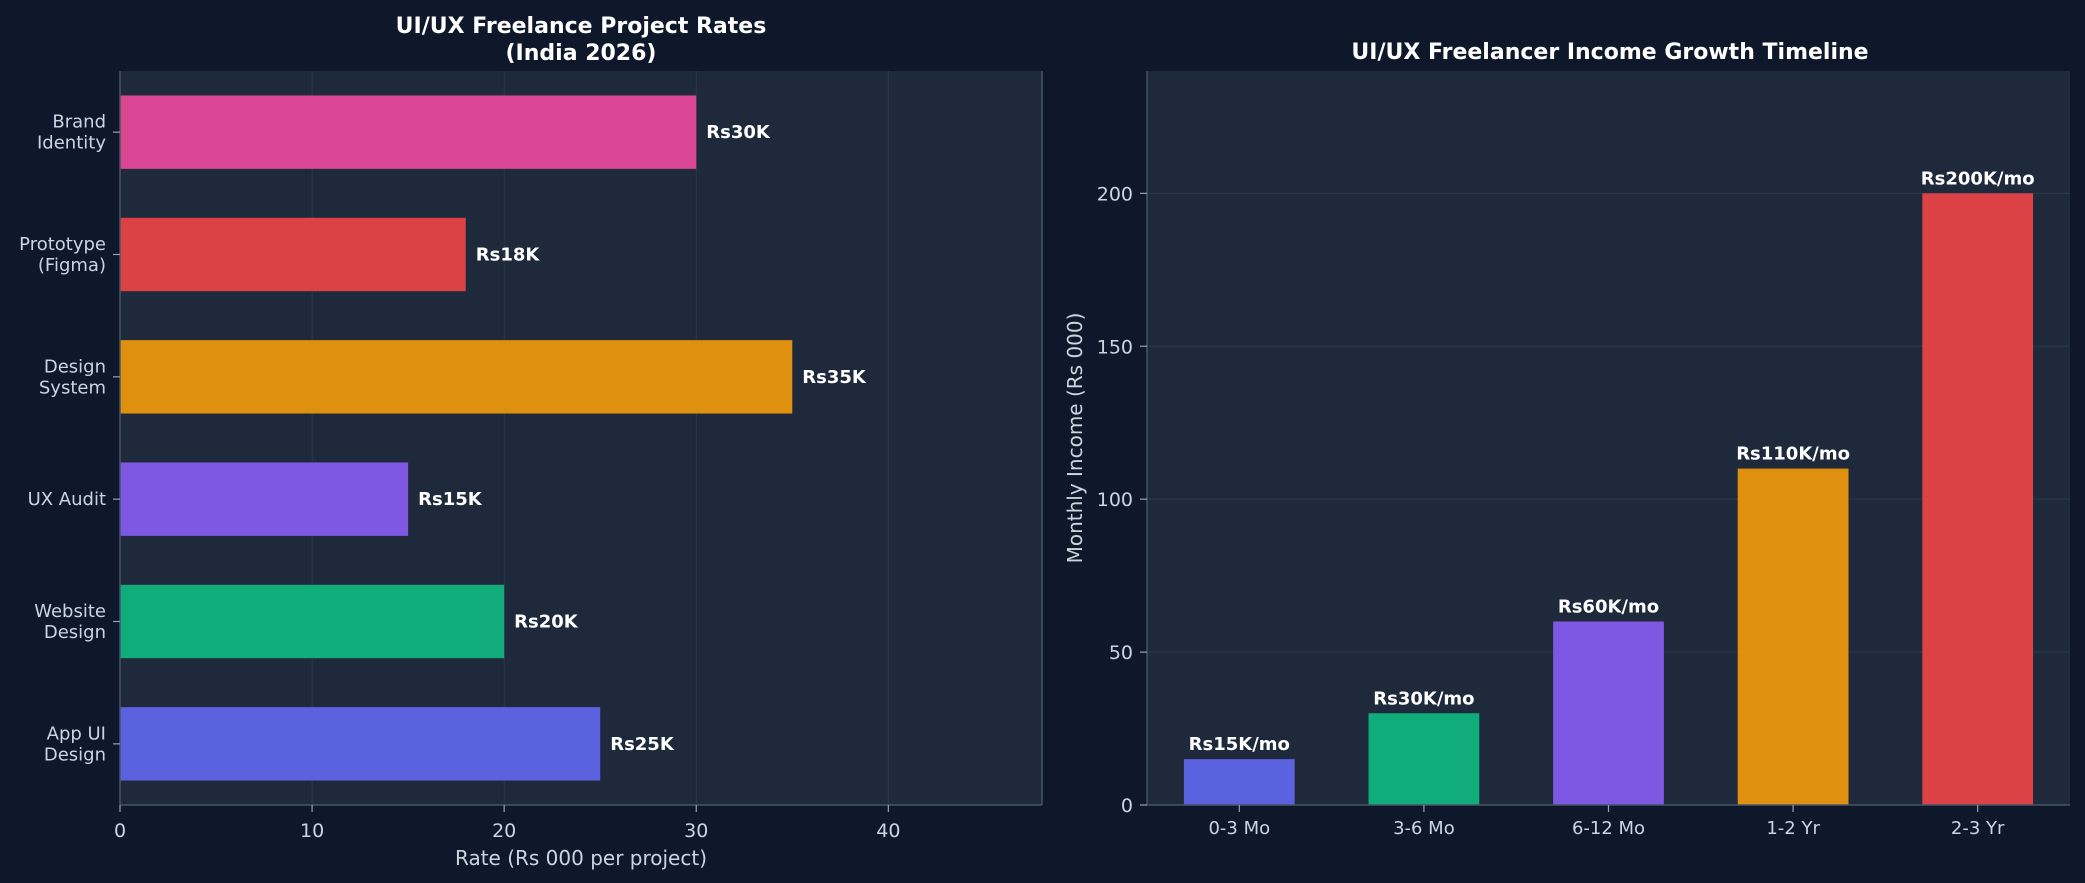 The image size is (2085, 883). I want to click on left-x-tick-label: 10, so click(312, 831).